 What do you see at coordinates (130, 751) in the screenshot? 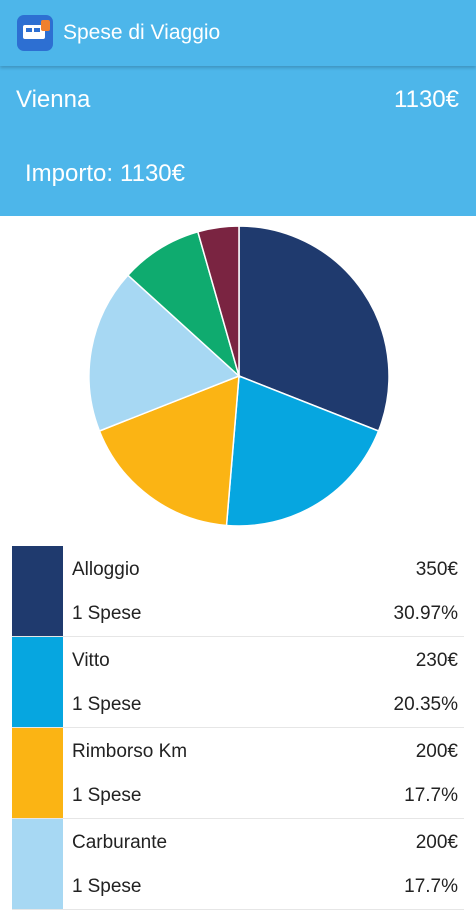
I see `category-name: Rimborso Km` at bounding box center [130, 751].